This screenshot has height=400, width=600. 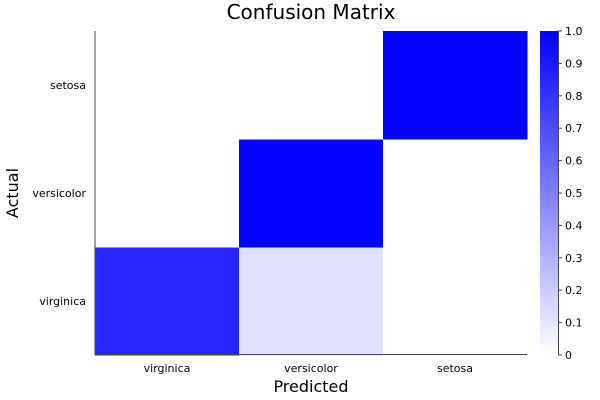 What do you see at coordinates (574, 193) in the screenshot?
I see `colorbar-tick-label: 0.5` at bounding box center [574, 193].